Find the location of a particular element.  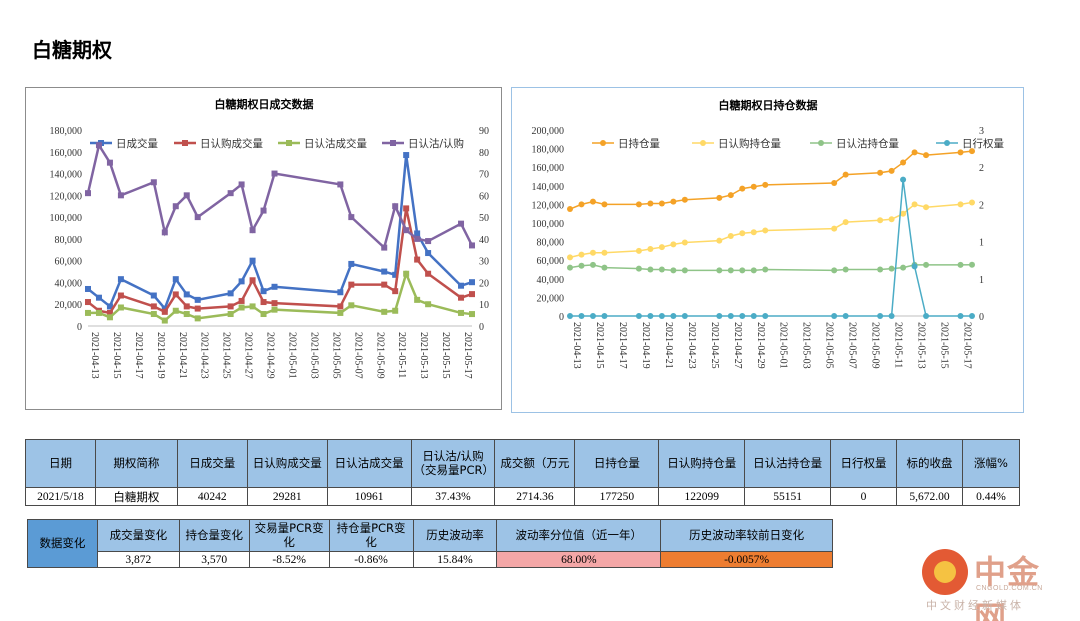

cell-put-oi: 55151 is located at coordinates (788, 496).